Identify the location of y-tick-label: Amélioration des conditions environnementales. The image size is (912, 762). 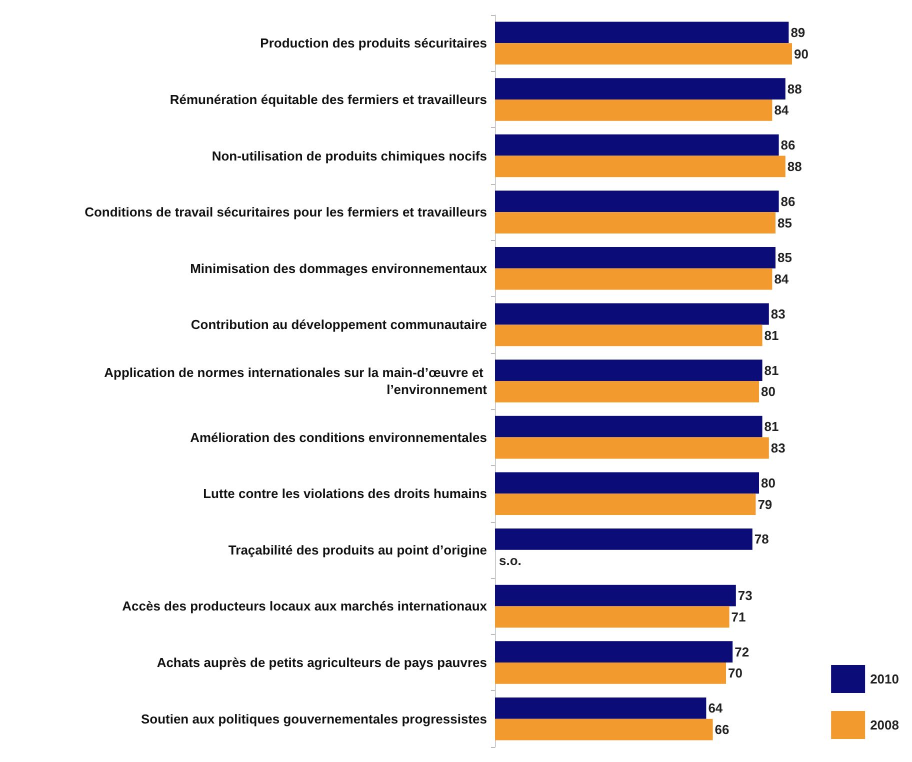
(338, 437).